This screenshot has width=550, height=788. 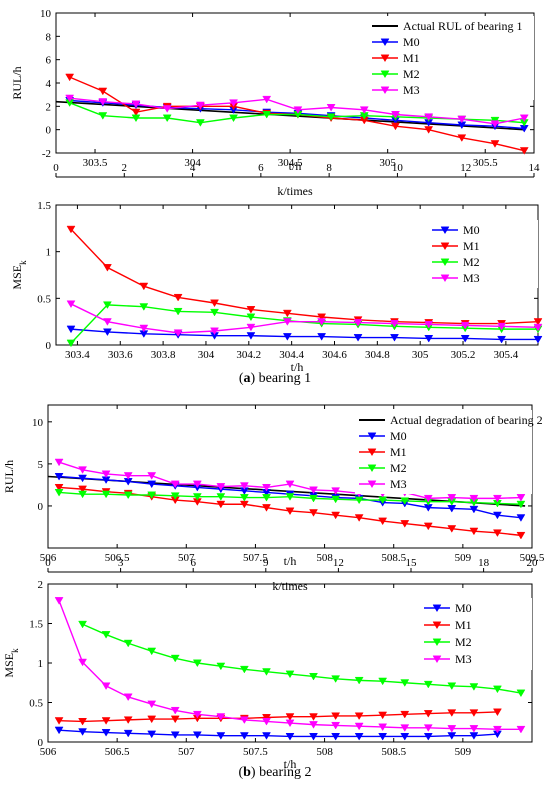 What do you see at coordinates (120, 355) in the screenshot?
I see `x-tick-label: 303.6` at bounding box center [120, 355].